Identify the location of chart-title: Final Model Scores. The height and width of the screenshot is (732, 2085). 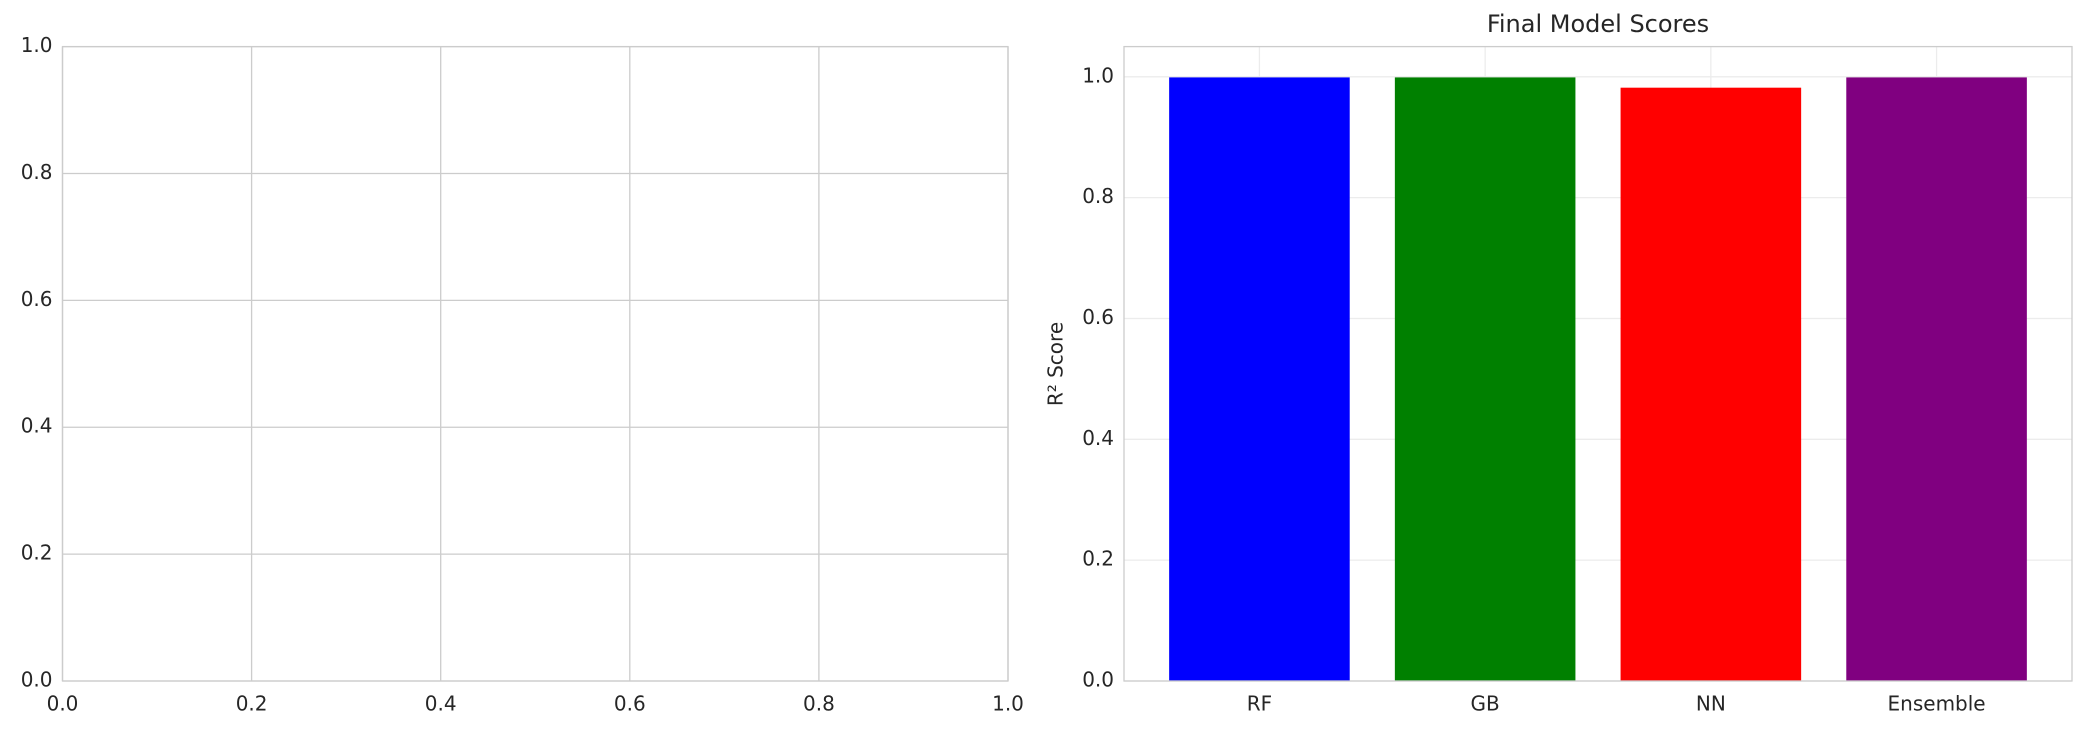
(1598, 24).